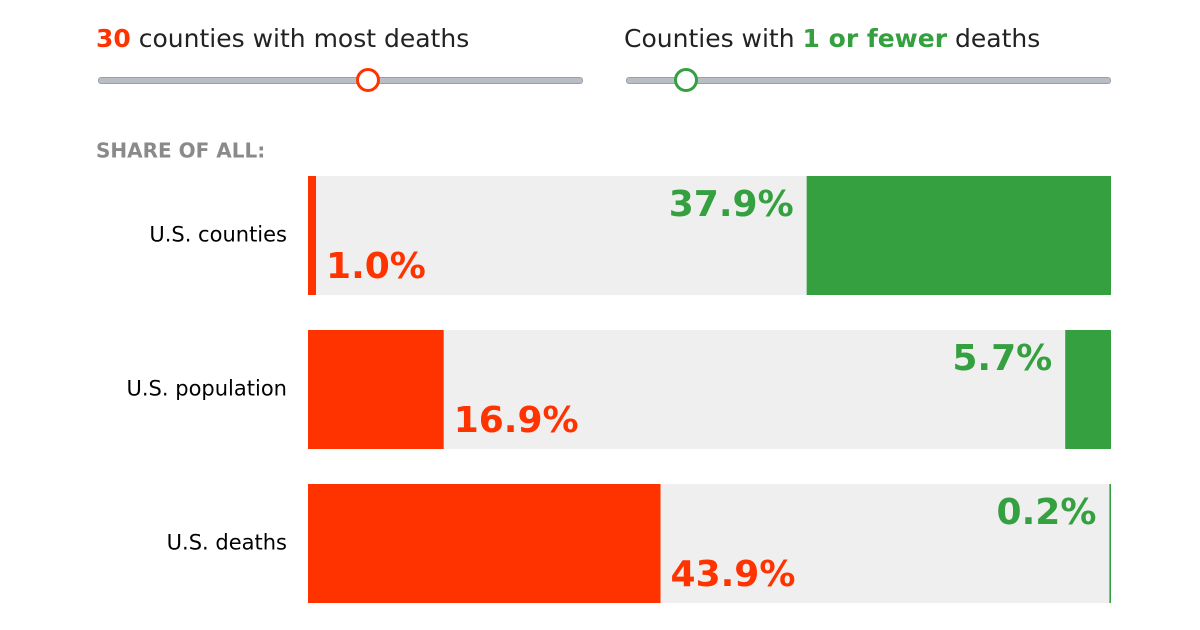 The width and height of the screenshot is (1200, 630). What do you see at coordinates (376, 266) in the screenshot?
I see `value-label: 1.0%` at bounding box center [376, 266].